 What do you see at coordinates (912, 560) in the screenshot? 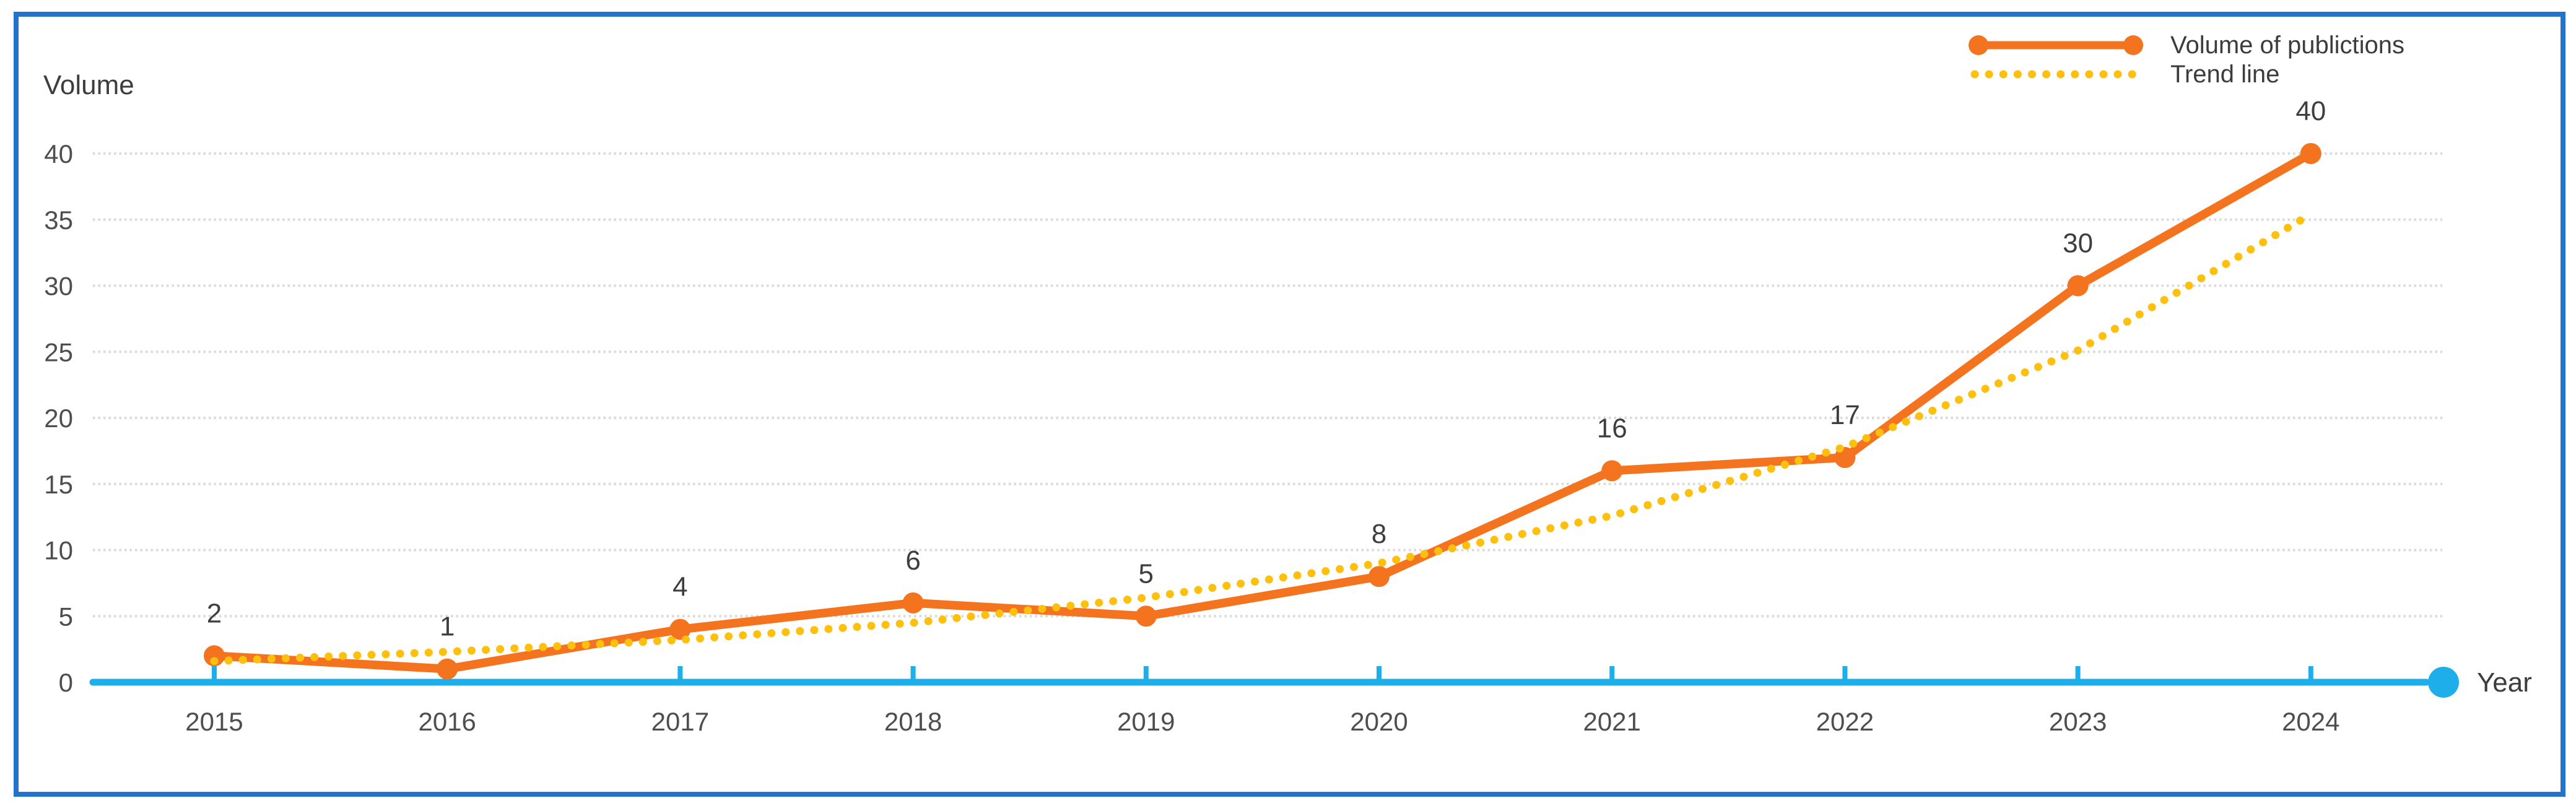
I see `data-label-2018: 6` at bounding box center [912, 560].